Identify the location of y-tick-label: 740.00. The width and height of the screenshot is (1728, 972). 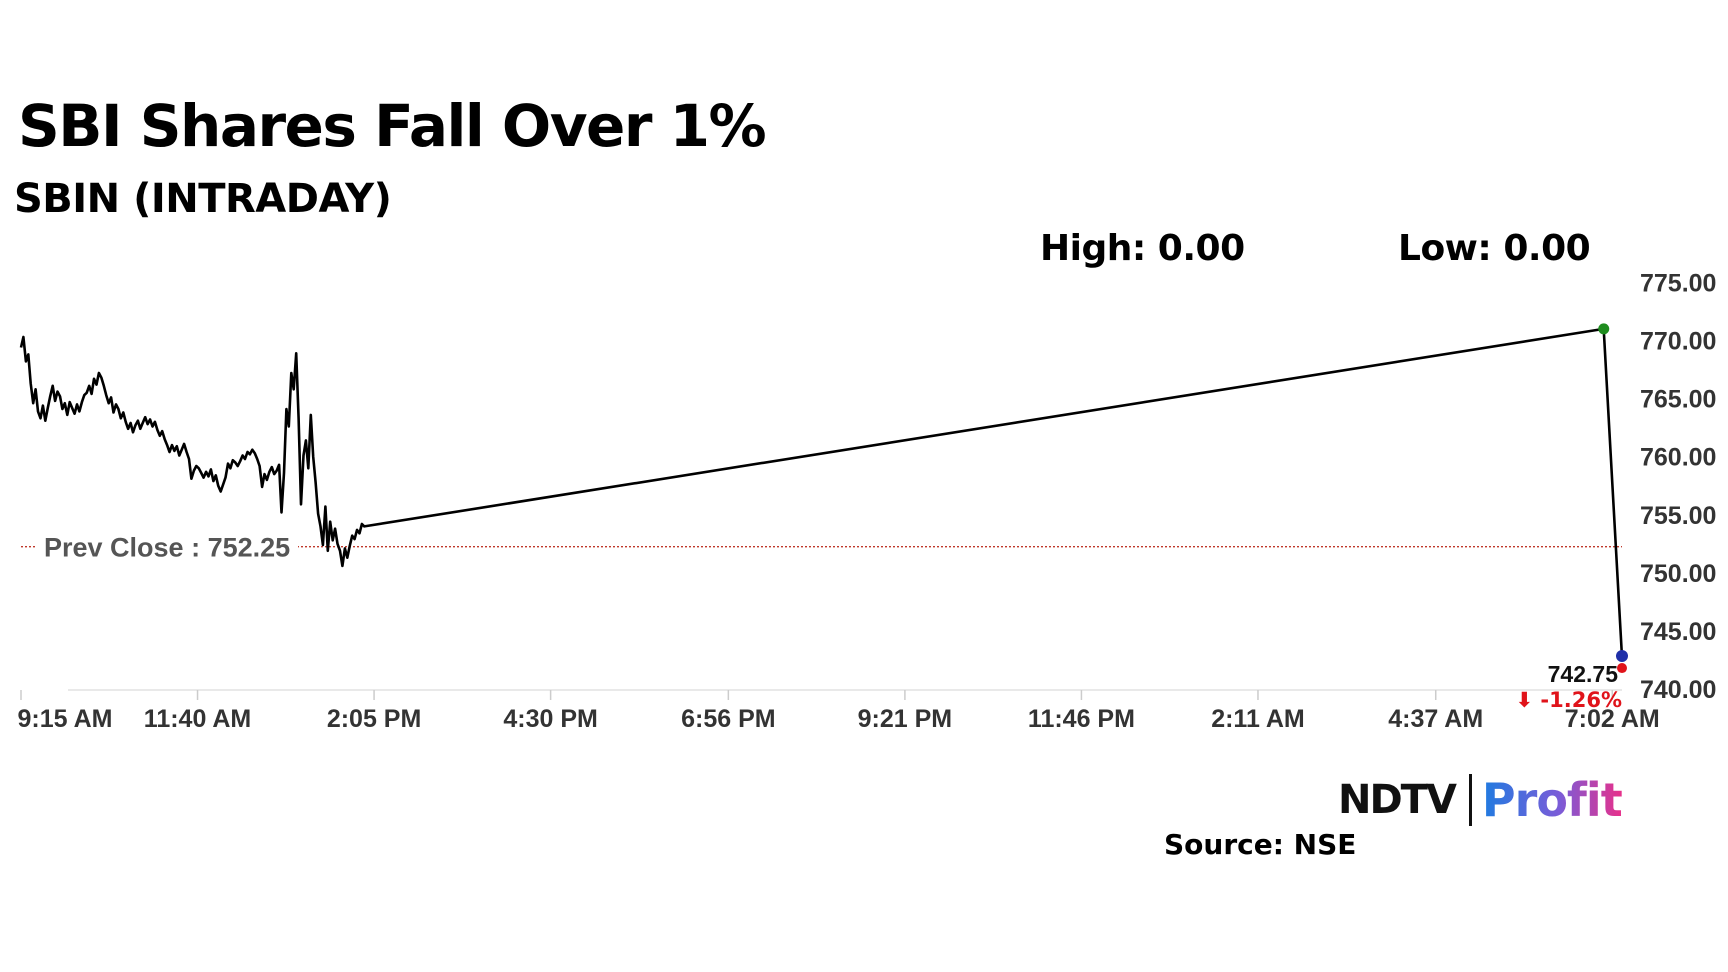
(1678, 690).